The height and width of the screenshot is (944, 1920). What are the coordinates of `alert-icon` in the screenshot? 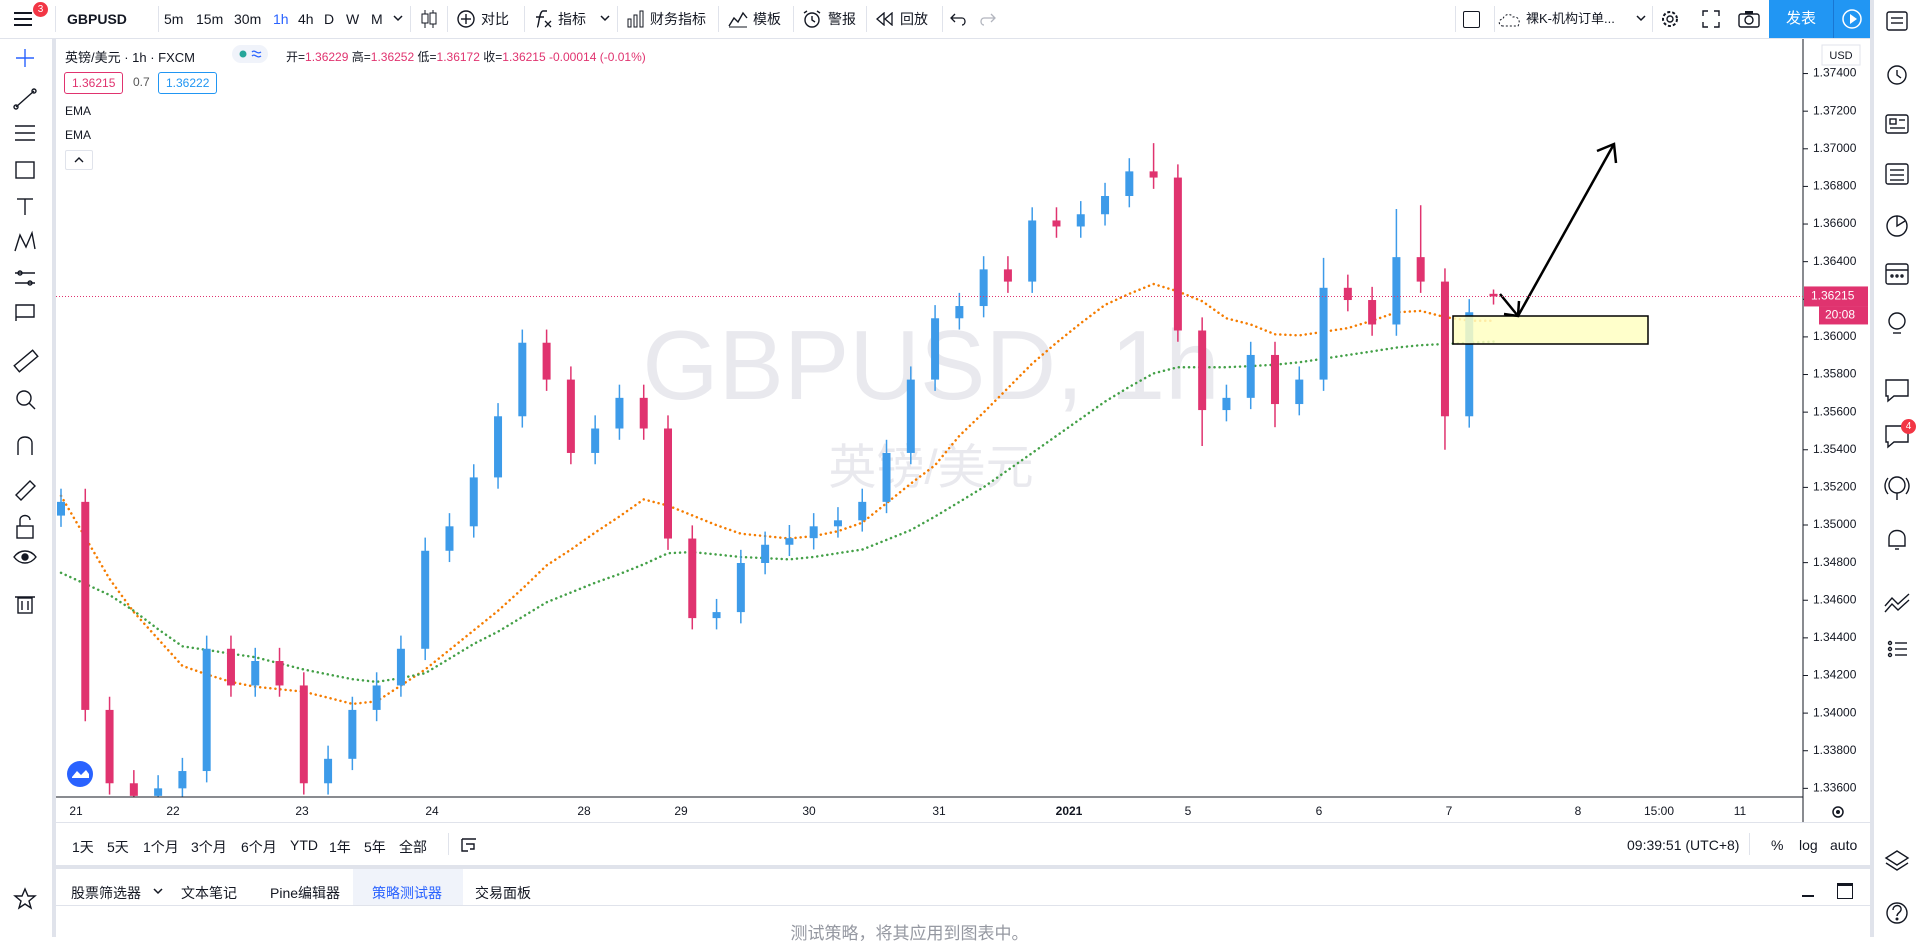 It's located at (812, 19).